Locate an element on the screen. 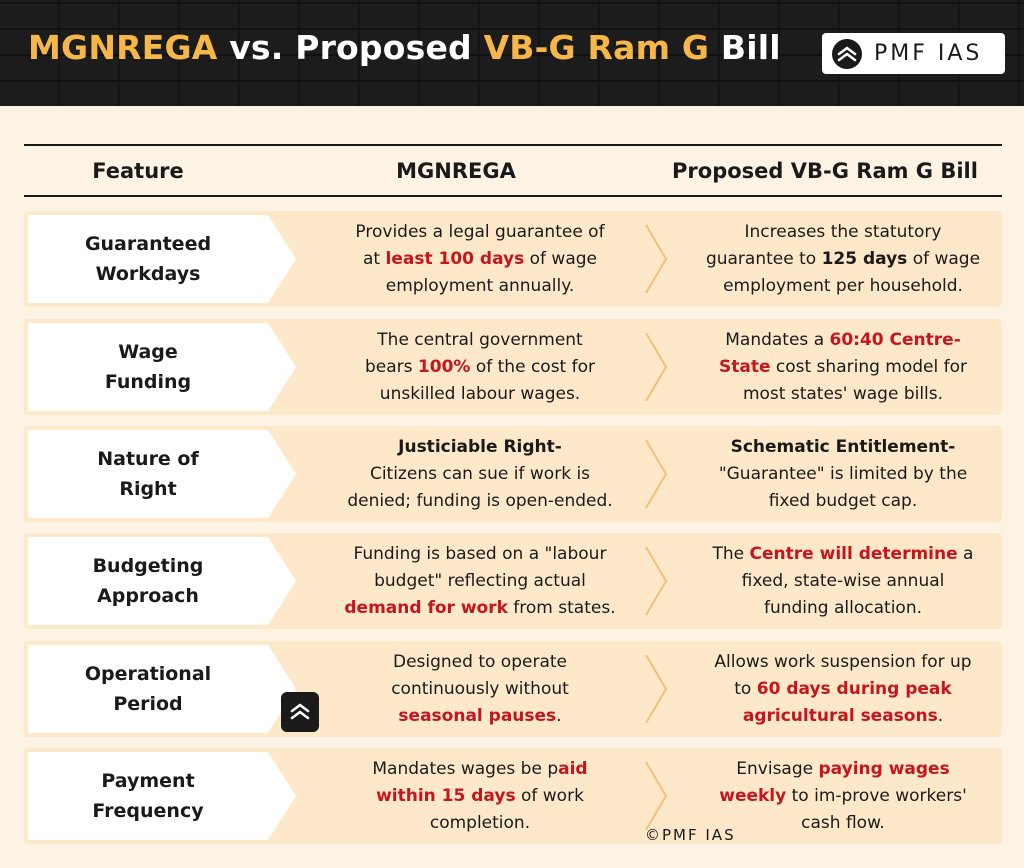 Image resolution: width=1024 pixels, height=868 pixels. highlight-text: within 15 days is located at coordinates (446, 795).